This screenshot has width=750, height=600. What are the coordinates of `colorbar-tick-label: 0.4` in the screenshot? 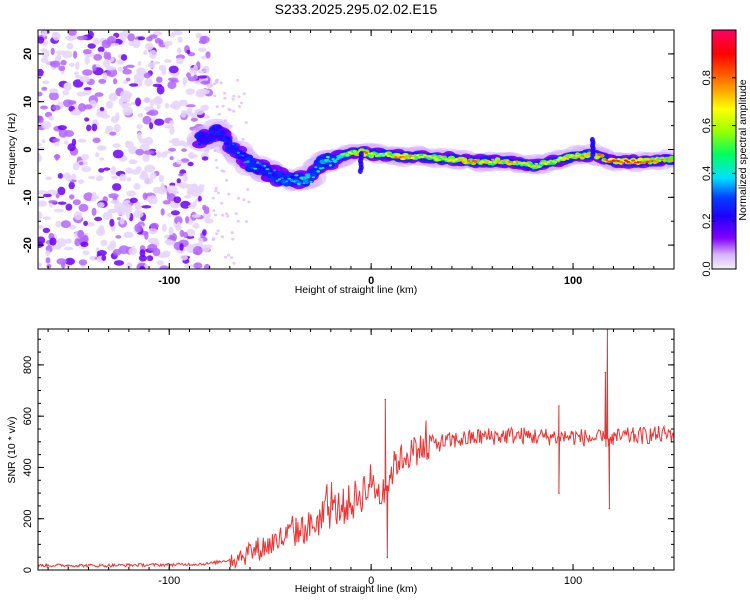 It's located at (707, 173).